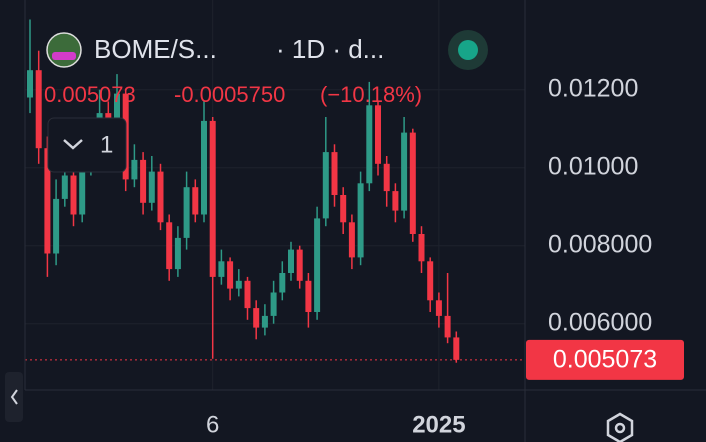 The image size is (706, 442). What do you see at coordinates (438, 424) in the screenshot?
I see `x-tick-label: 2025` at bounding box center [438, 424].